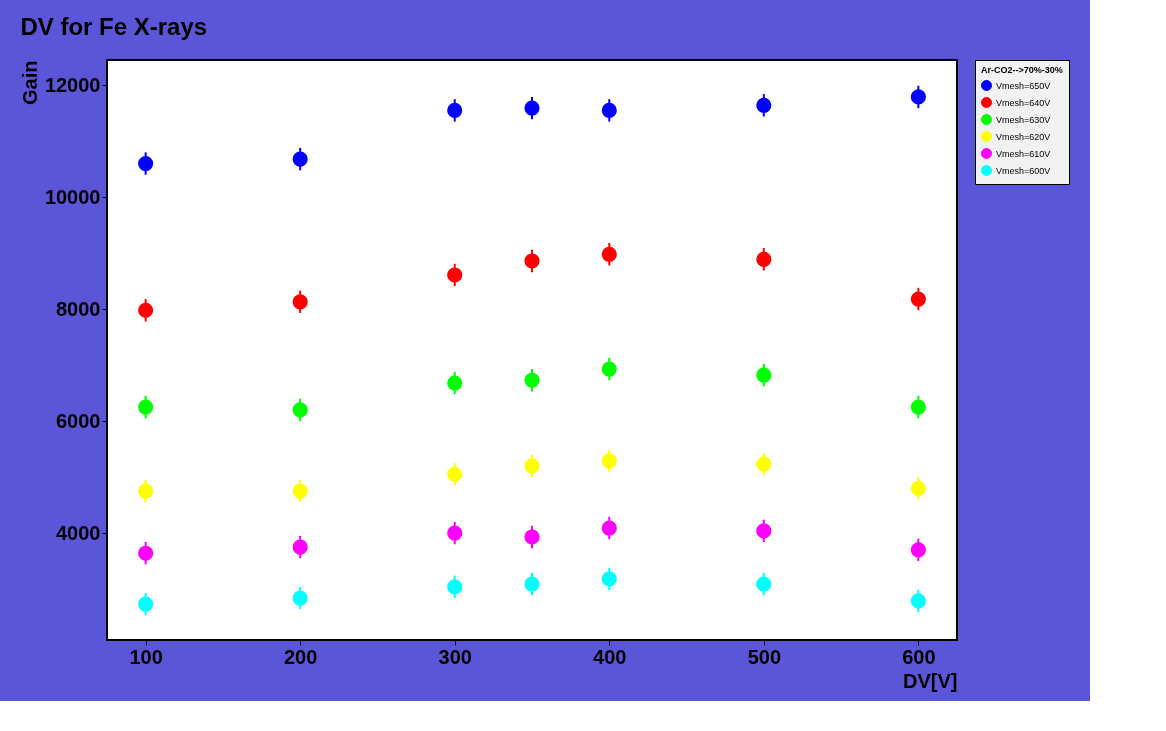  I want to click on legend-label: Vmesh=610V, so click(1023, 153).